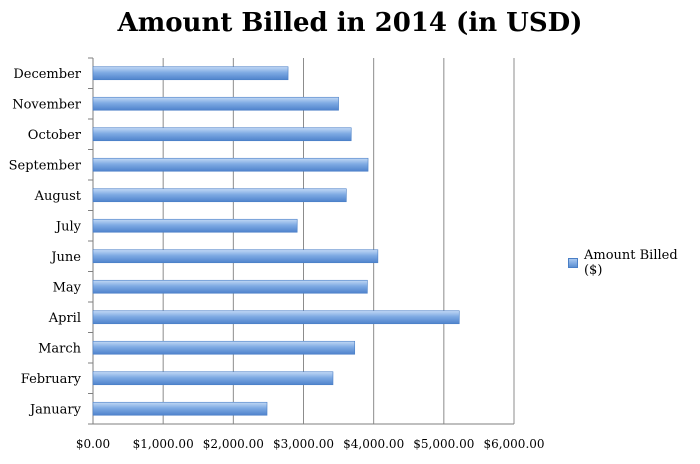 The image size is (700, 464). What do you see at coordinates (190, 73) in the screenshot?
I see `bar-december` at bounding box center [190, 73].